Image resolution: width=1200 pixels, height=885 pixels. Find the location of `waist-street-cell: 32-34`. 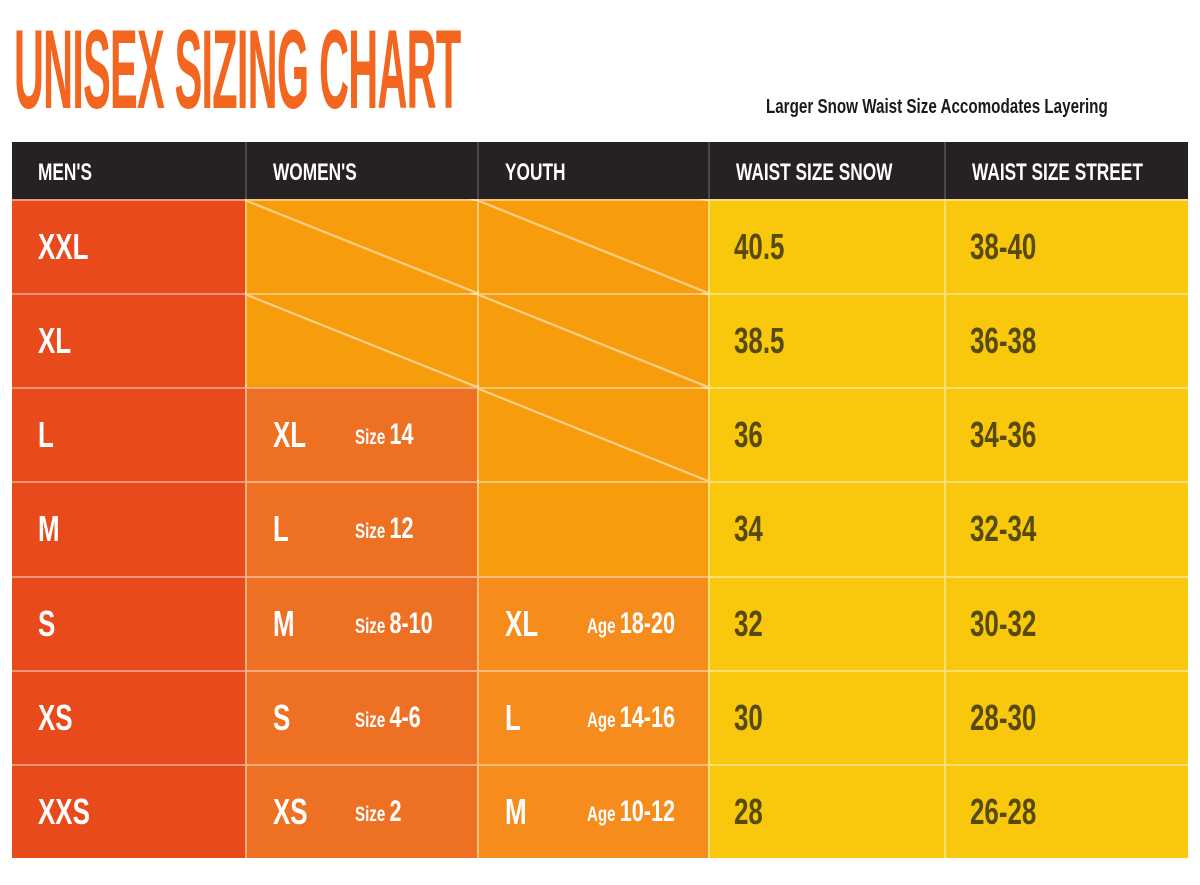

waist-street-cell: 32-34 is located at coordinates (1066, 528).